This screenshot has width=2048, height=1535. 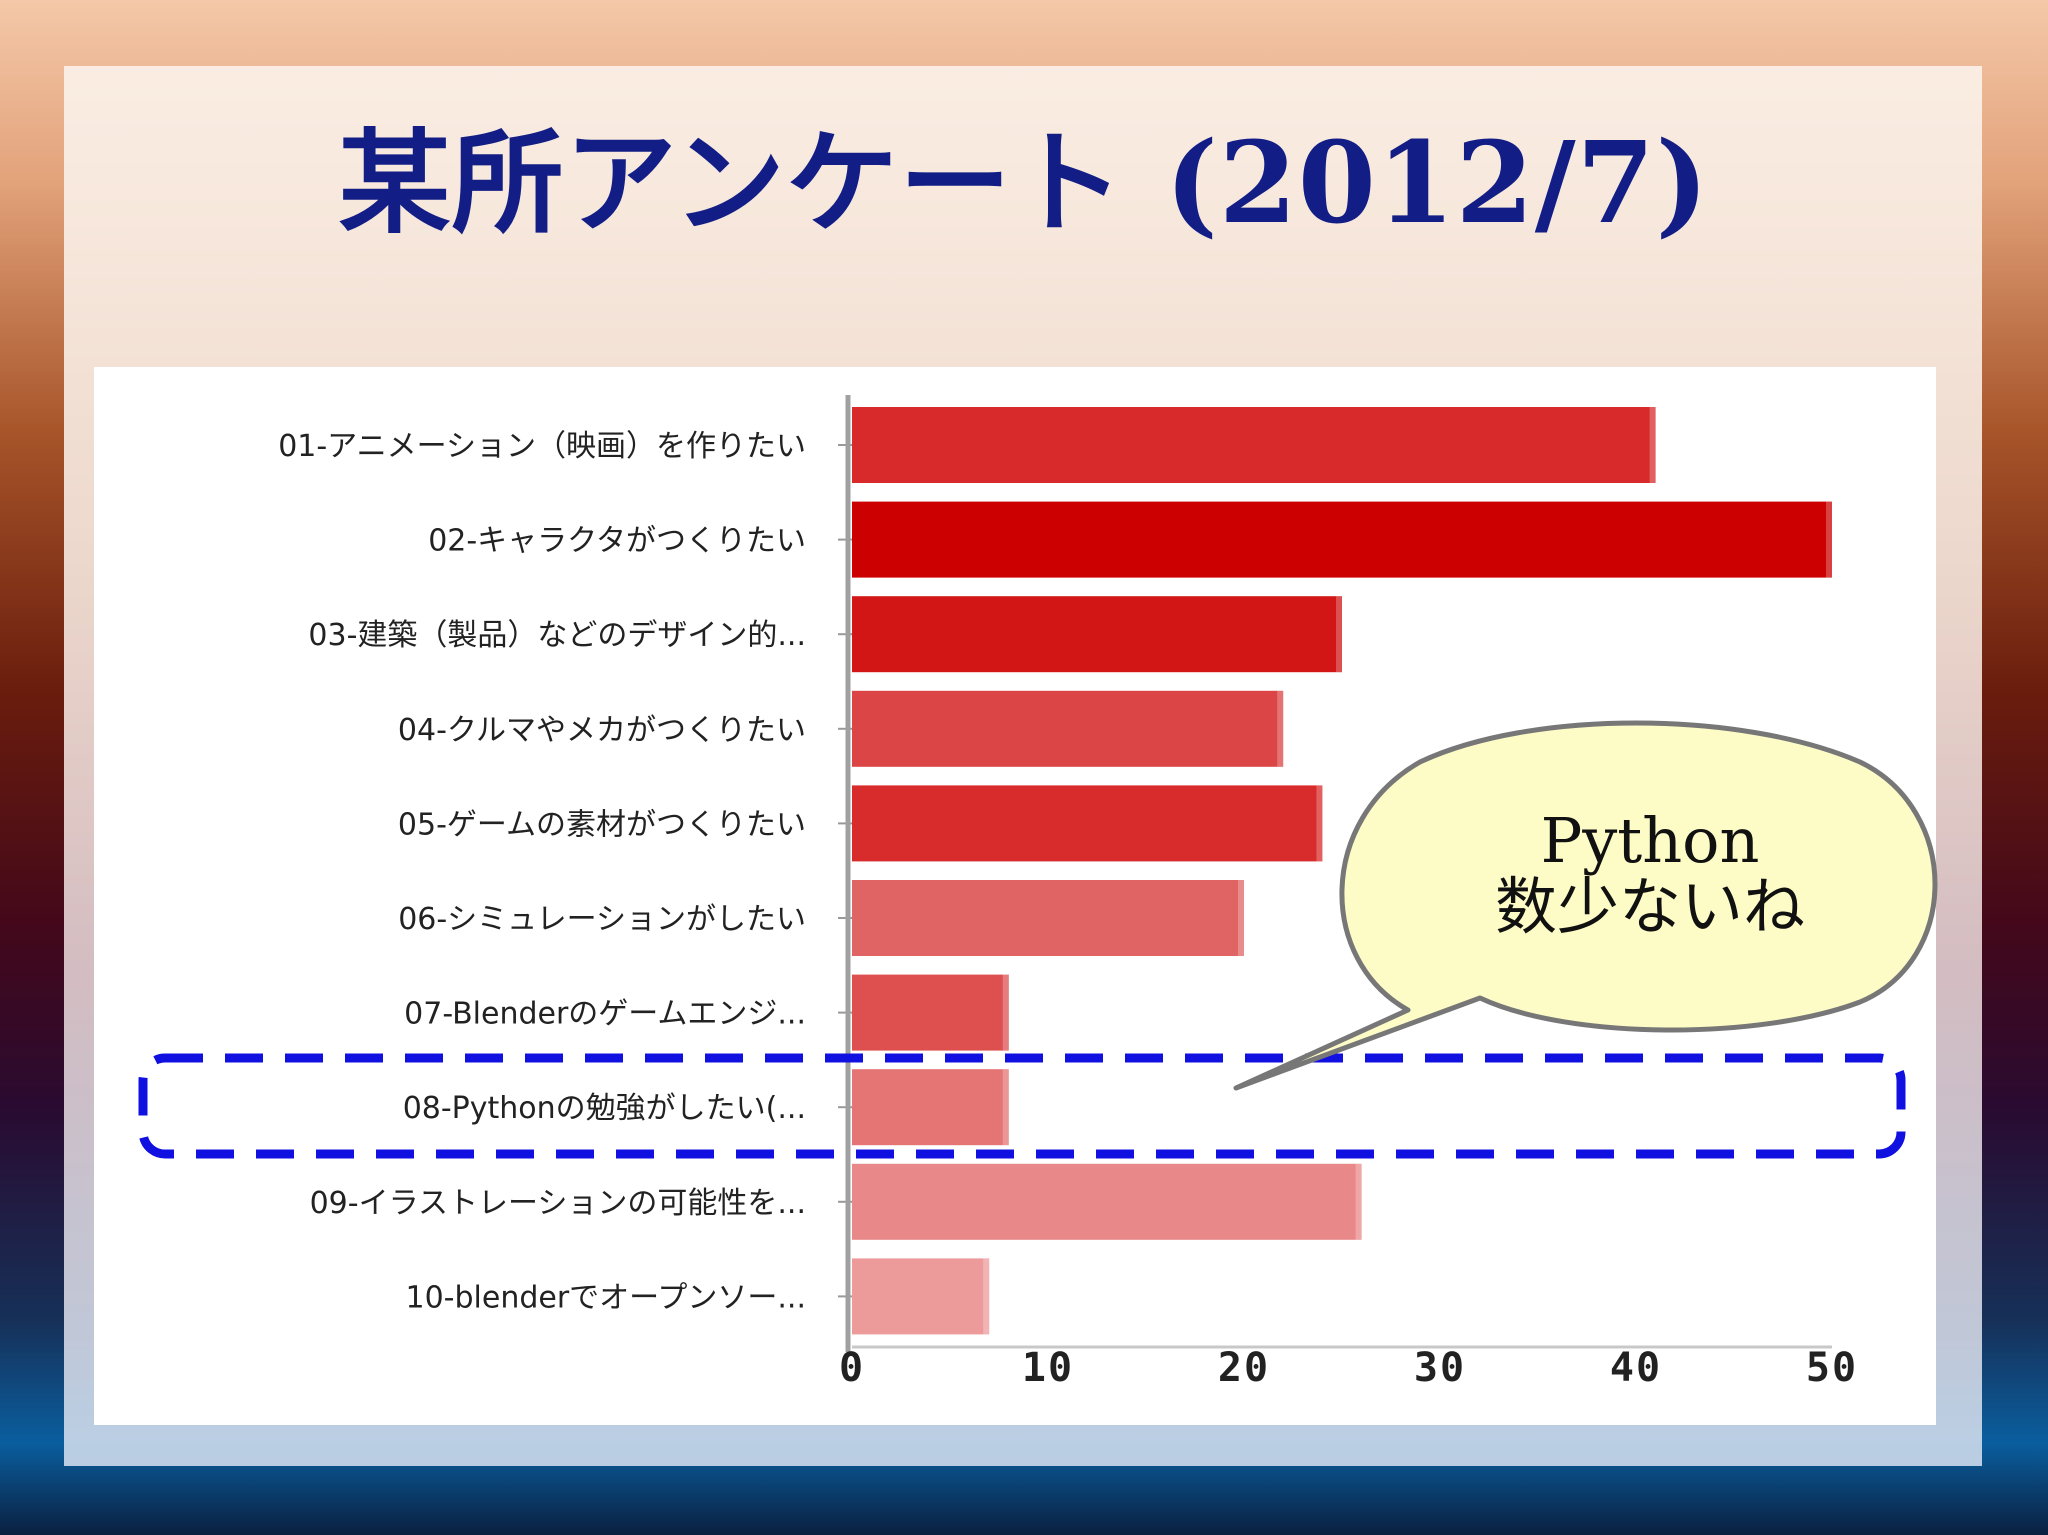 I want to click on category-label: 01-アニメーション（映画）を作りたい, so click(x=542, y=446).